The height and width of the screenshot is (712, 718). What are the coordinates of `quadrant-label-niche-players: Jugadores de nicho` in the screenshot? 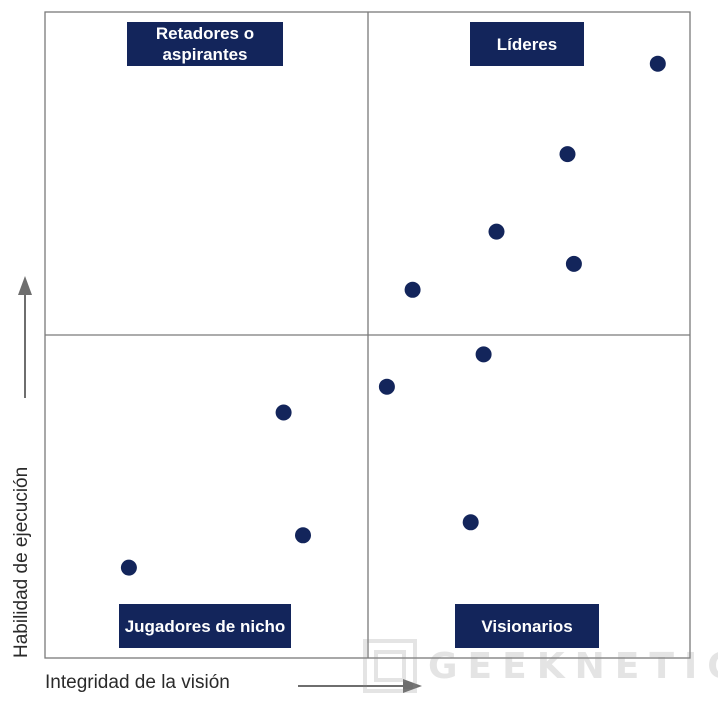 It's located at (205, 626).